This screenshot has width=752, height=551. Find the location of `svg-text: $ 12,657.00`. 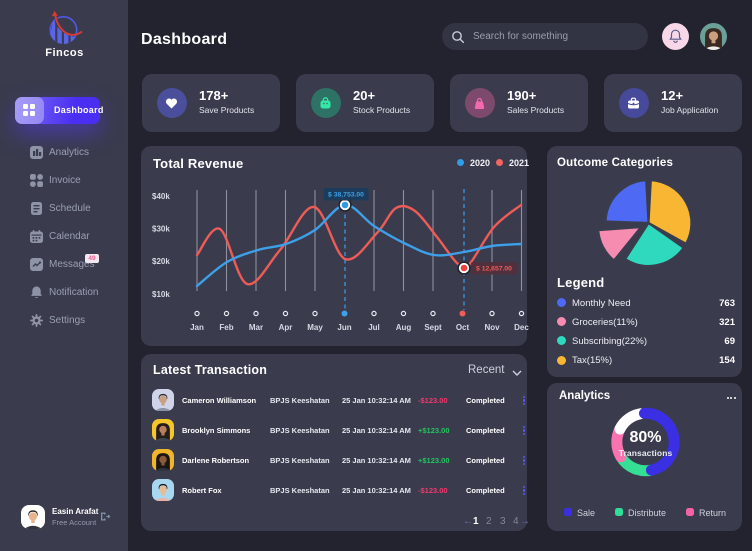

svg-text: $ 12,657.00 is located at coordinates (494, 269).